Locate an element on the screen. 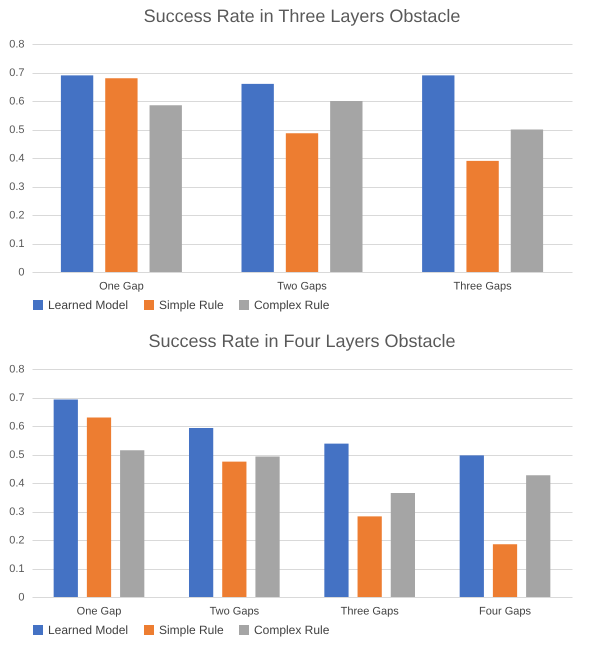 Image resolution: width=607 pixels, height=655 pixels. chart-title: Success Rate in Three Layers Obstacle is located at coordinates (302, 16).